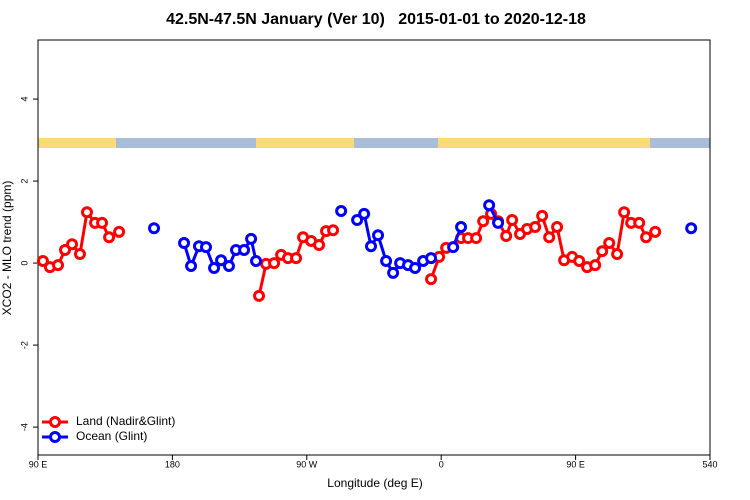 The width and height of the screenshot is (750, 500). Describe the element at coordinates (125, 421) in the screenshot. I see `legend-label: Land (Nadir&Glint)` at that location.